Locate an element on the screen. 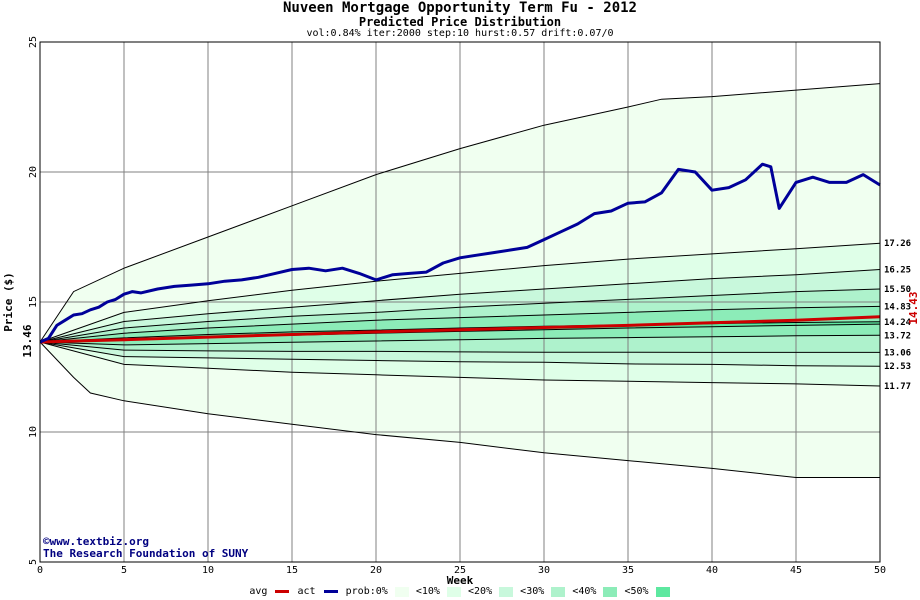  legend-prob0-label: prob:0% is located at coordinates (366, 591).